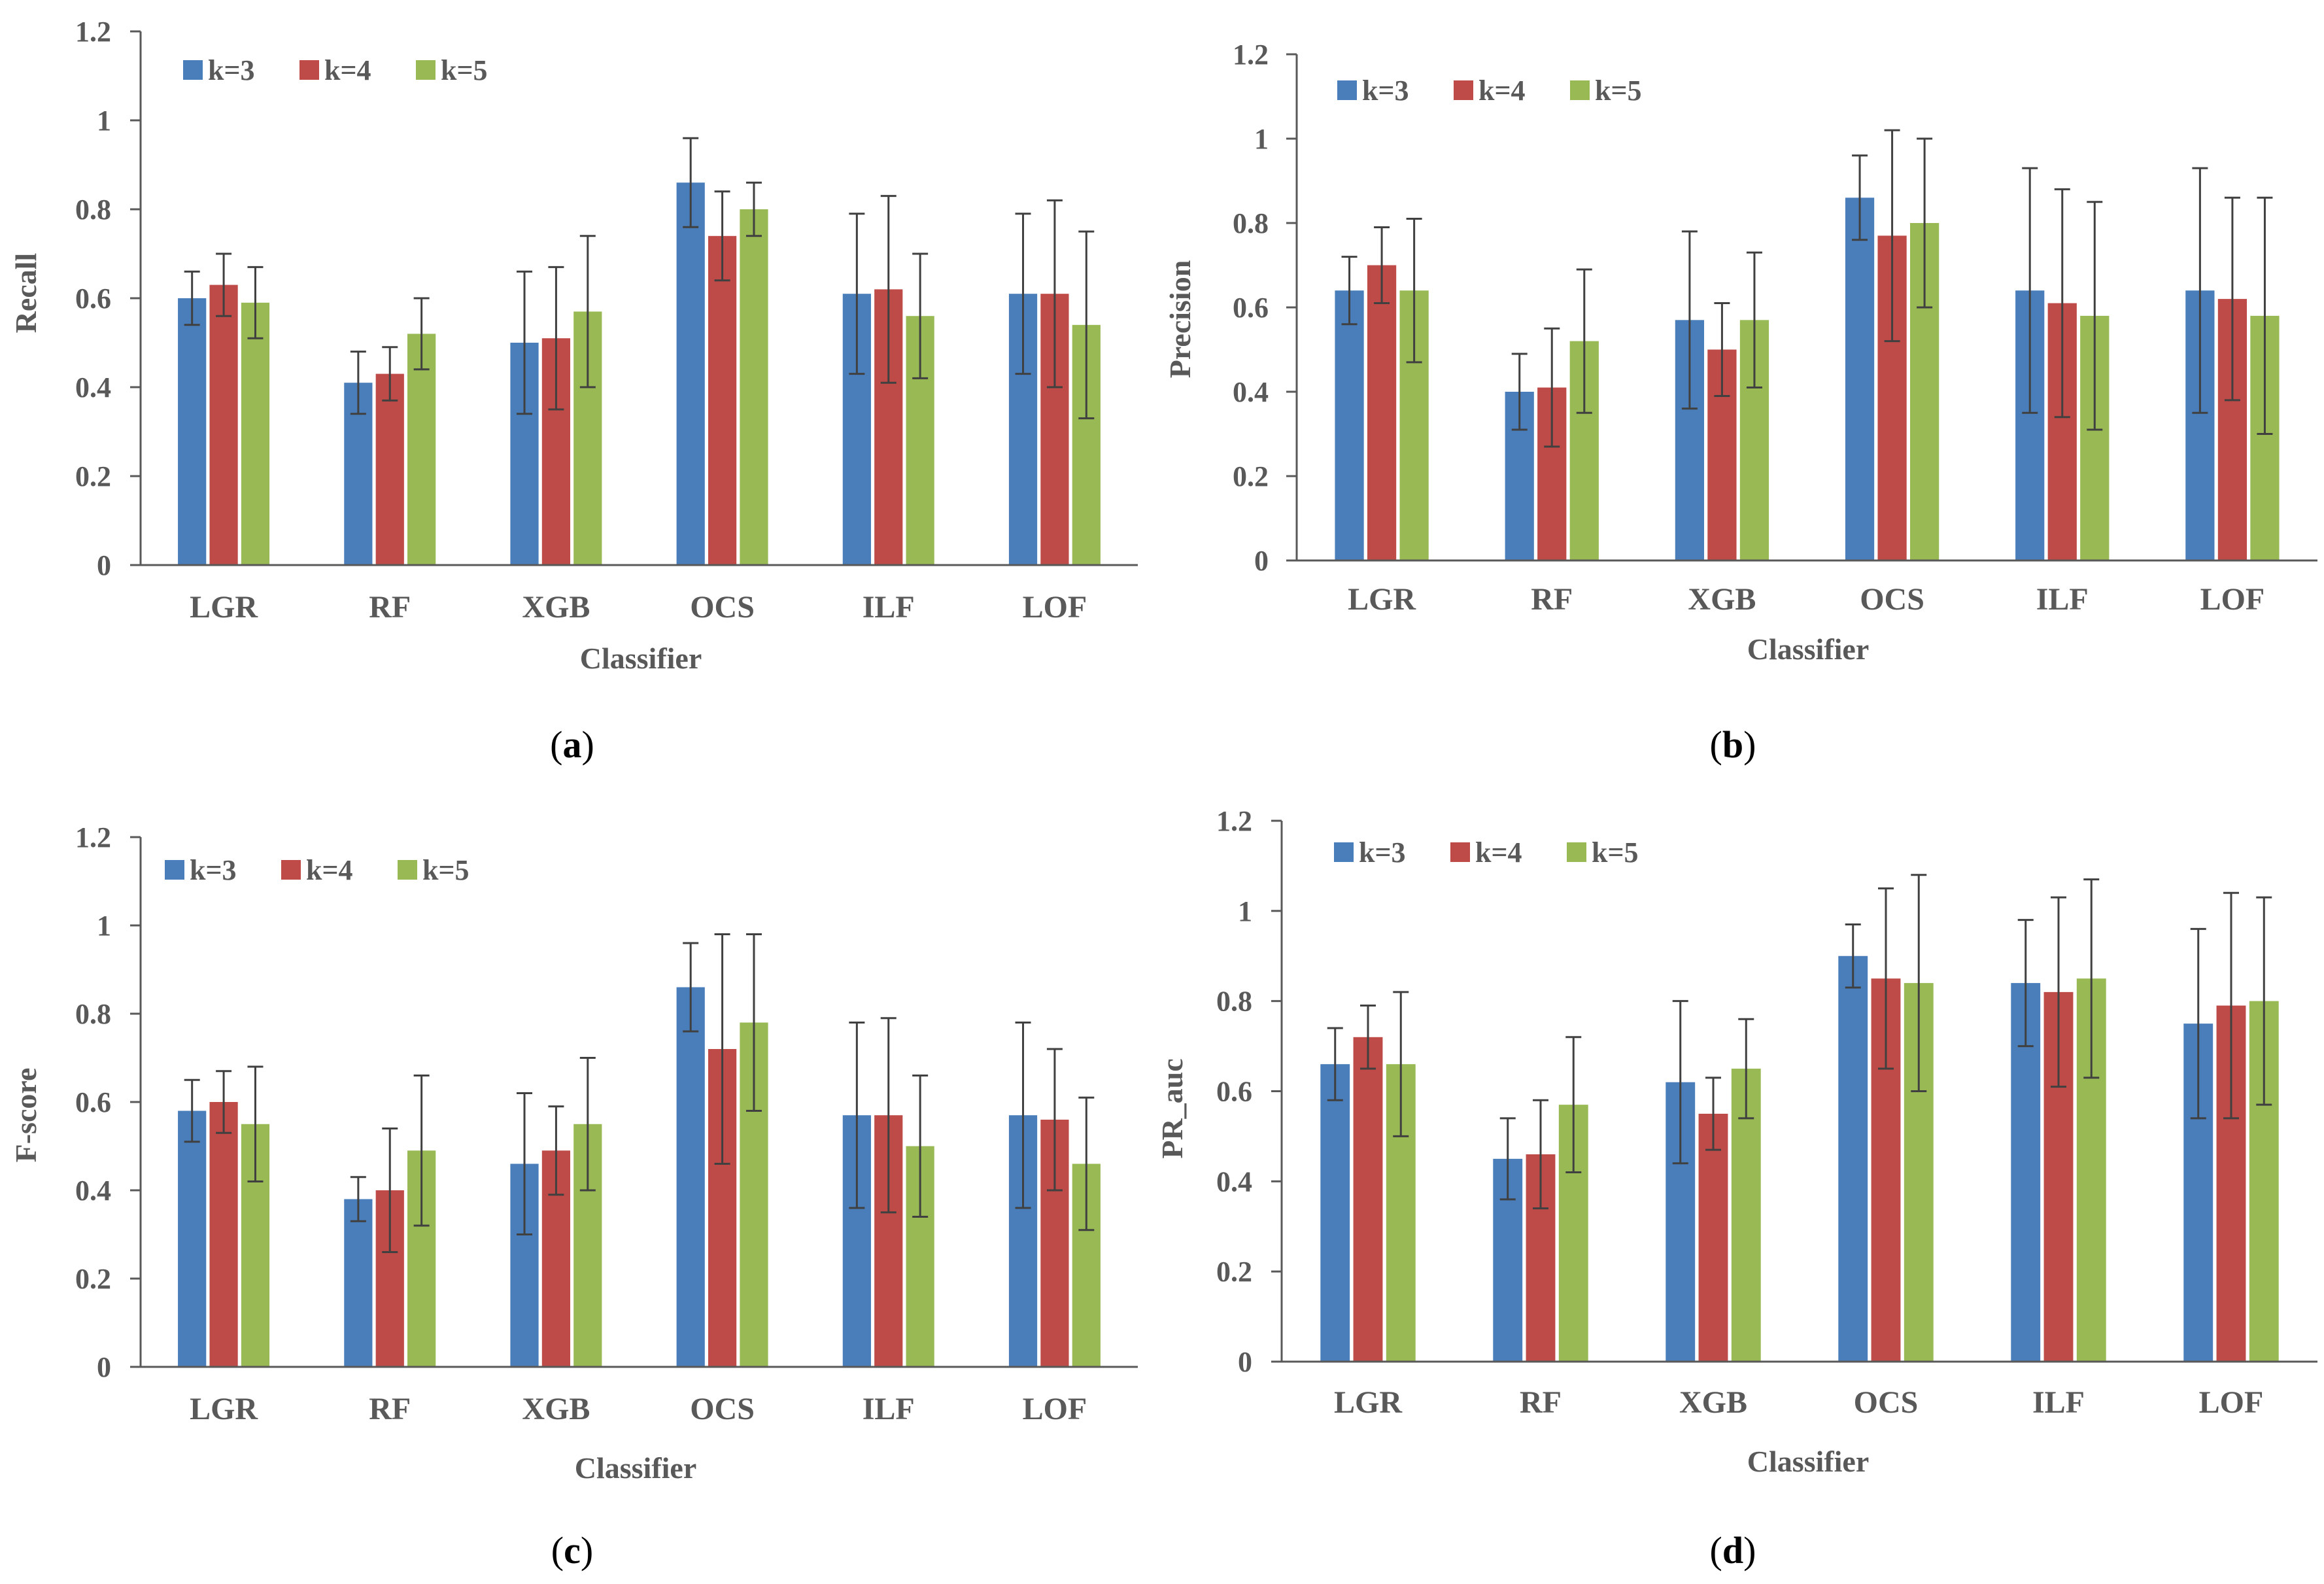 The image size is (2324, 1584). Describe the element at coordinates (1368, 1402) in the screenshot. I see `x-tick-label-d: LGR` at that location.